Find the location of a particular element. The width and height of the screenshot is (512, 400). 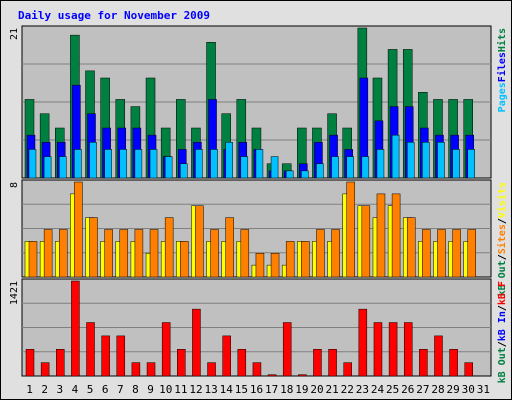

x-tick-label: 9 is located at coordinates (150, 389).